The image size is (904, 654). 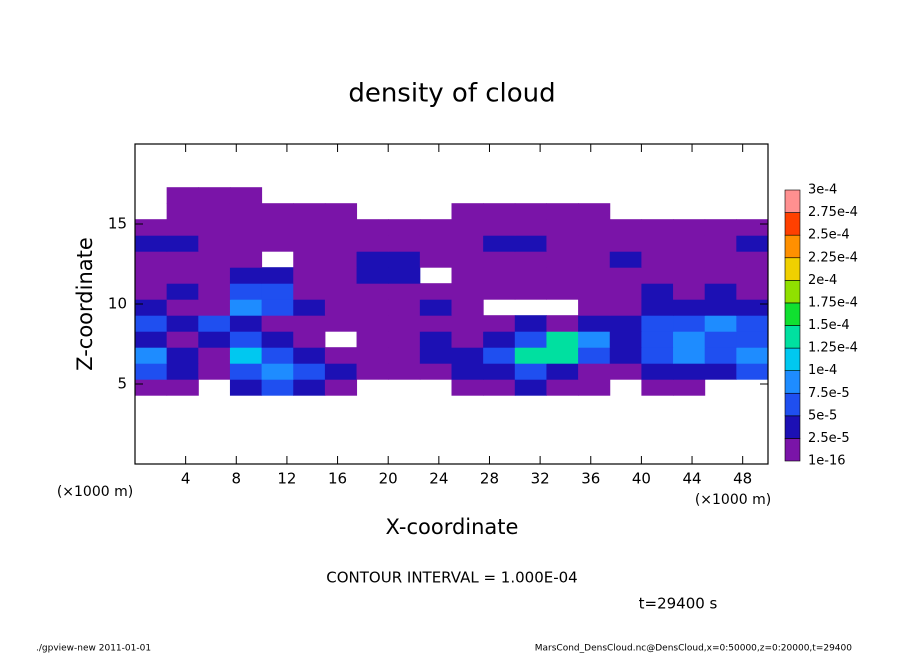 What do you see at coordinates (286, 479) in the screenshot?
I see `x-tick-label: 12` at bounding box center [286, 479].